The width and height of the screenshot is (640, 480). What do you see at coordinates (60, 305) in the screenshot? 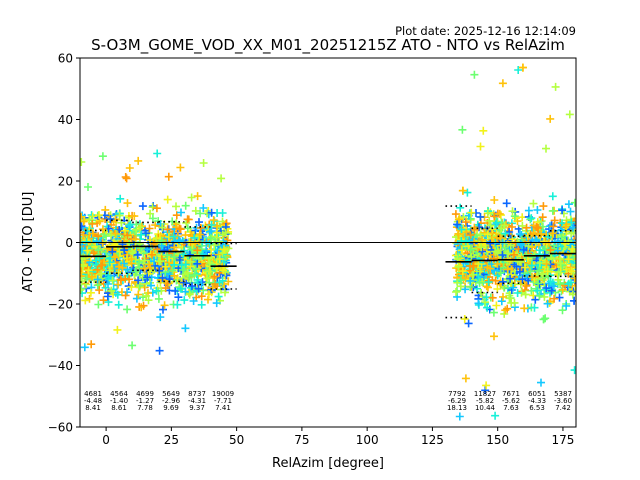
I see `y-tick-label-2: −20` at bounding box center [60, 305].